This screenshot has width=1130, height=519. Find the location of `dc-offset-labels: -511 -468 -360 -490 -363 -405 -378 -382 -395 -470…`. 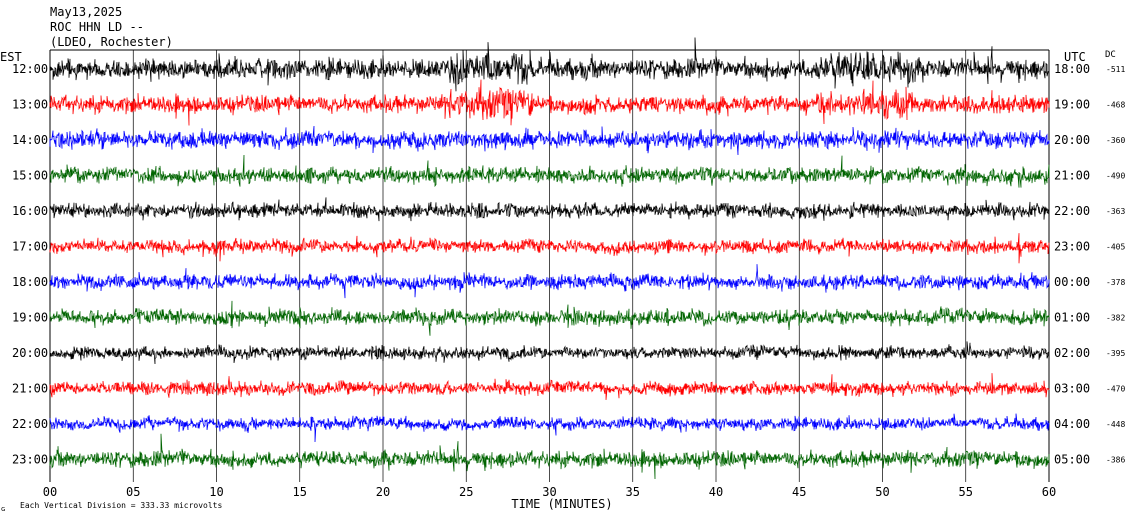

dc-offset-labels: -511 -468 -360 -490 -363 -405 -378 -382 -395 -470… is located at coordinates (1115, 265).